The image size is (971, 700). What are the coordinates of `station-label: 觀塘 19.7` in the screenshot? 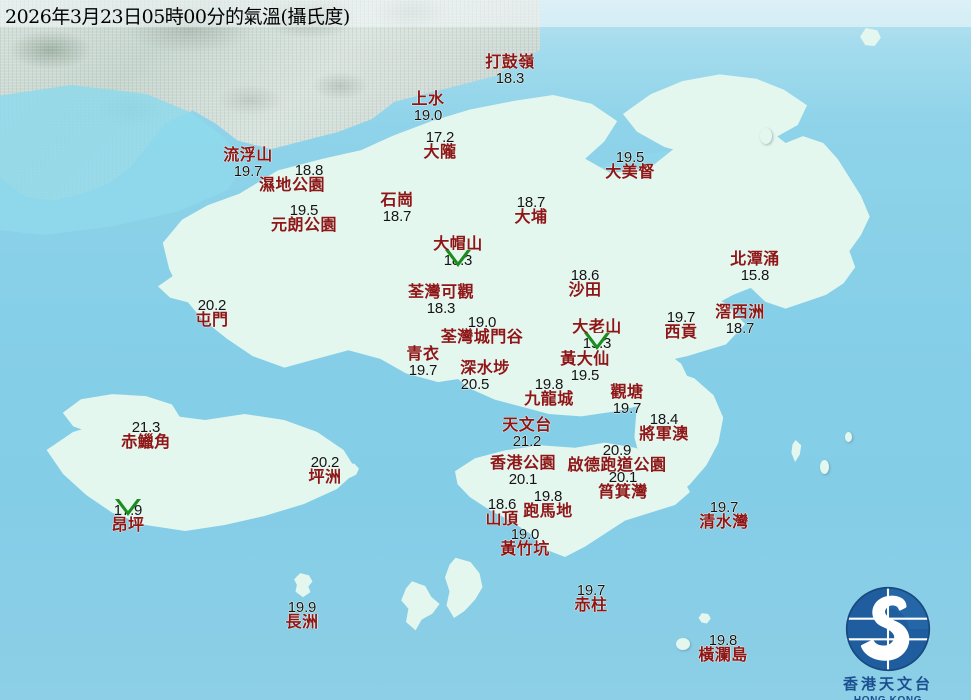 It's located at (626, 401).